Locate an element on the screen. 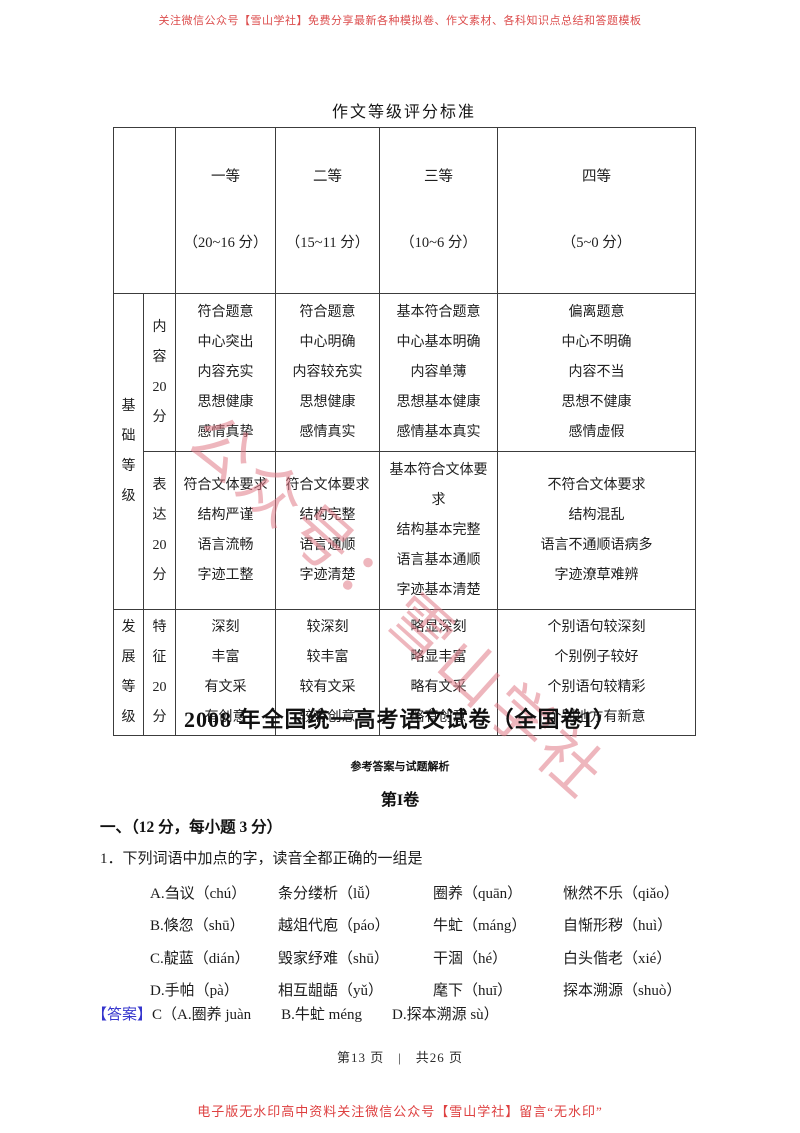  cell-content-grade3: 基本符合题意 中心基本明确 内容单薄 思想基本健康 感情基本真实 is located at coordinates (438, 372).